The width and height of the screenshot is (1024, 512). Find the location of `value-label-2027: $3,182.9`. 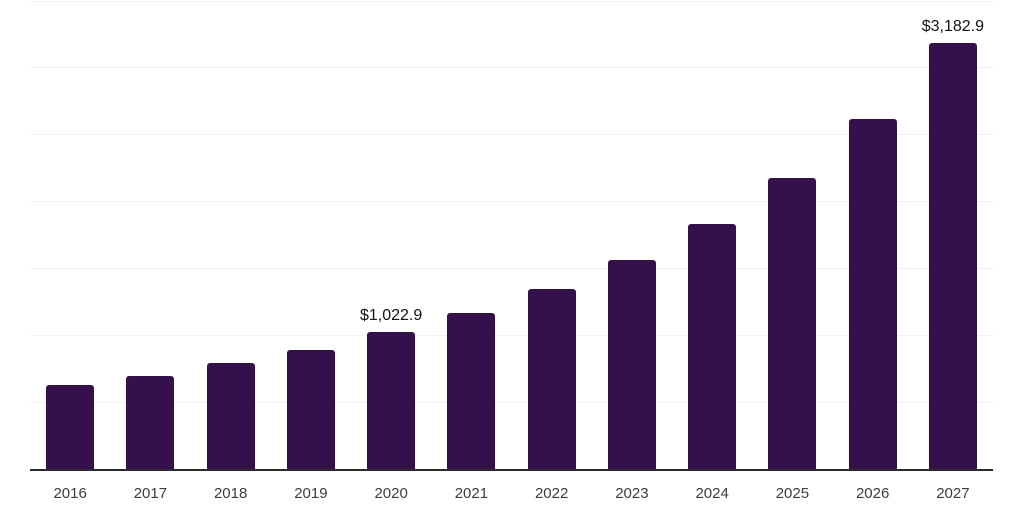

value-label-2027: $3,182.9 is located at coordinates (953, 27).